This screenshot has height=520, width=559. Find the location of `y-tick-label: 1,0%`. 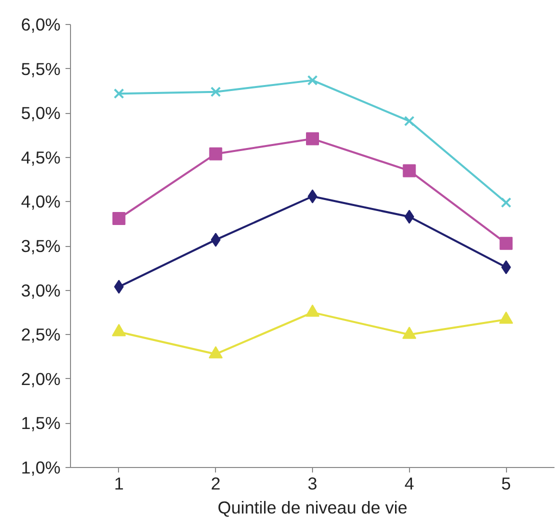

y-tick-label: 1,0% is located at coordinates (41, 468).